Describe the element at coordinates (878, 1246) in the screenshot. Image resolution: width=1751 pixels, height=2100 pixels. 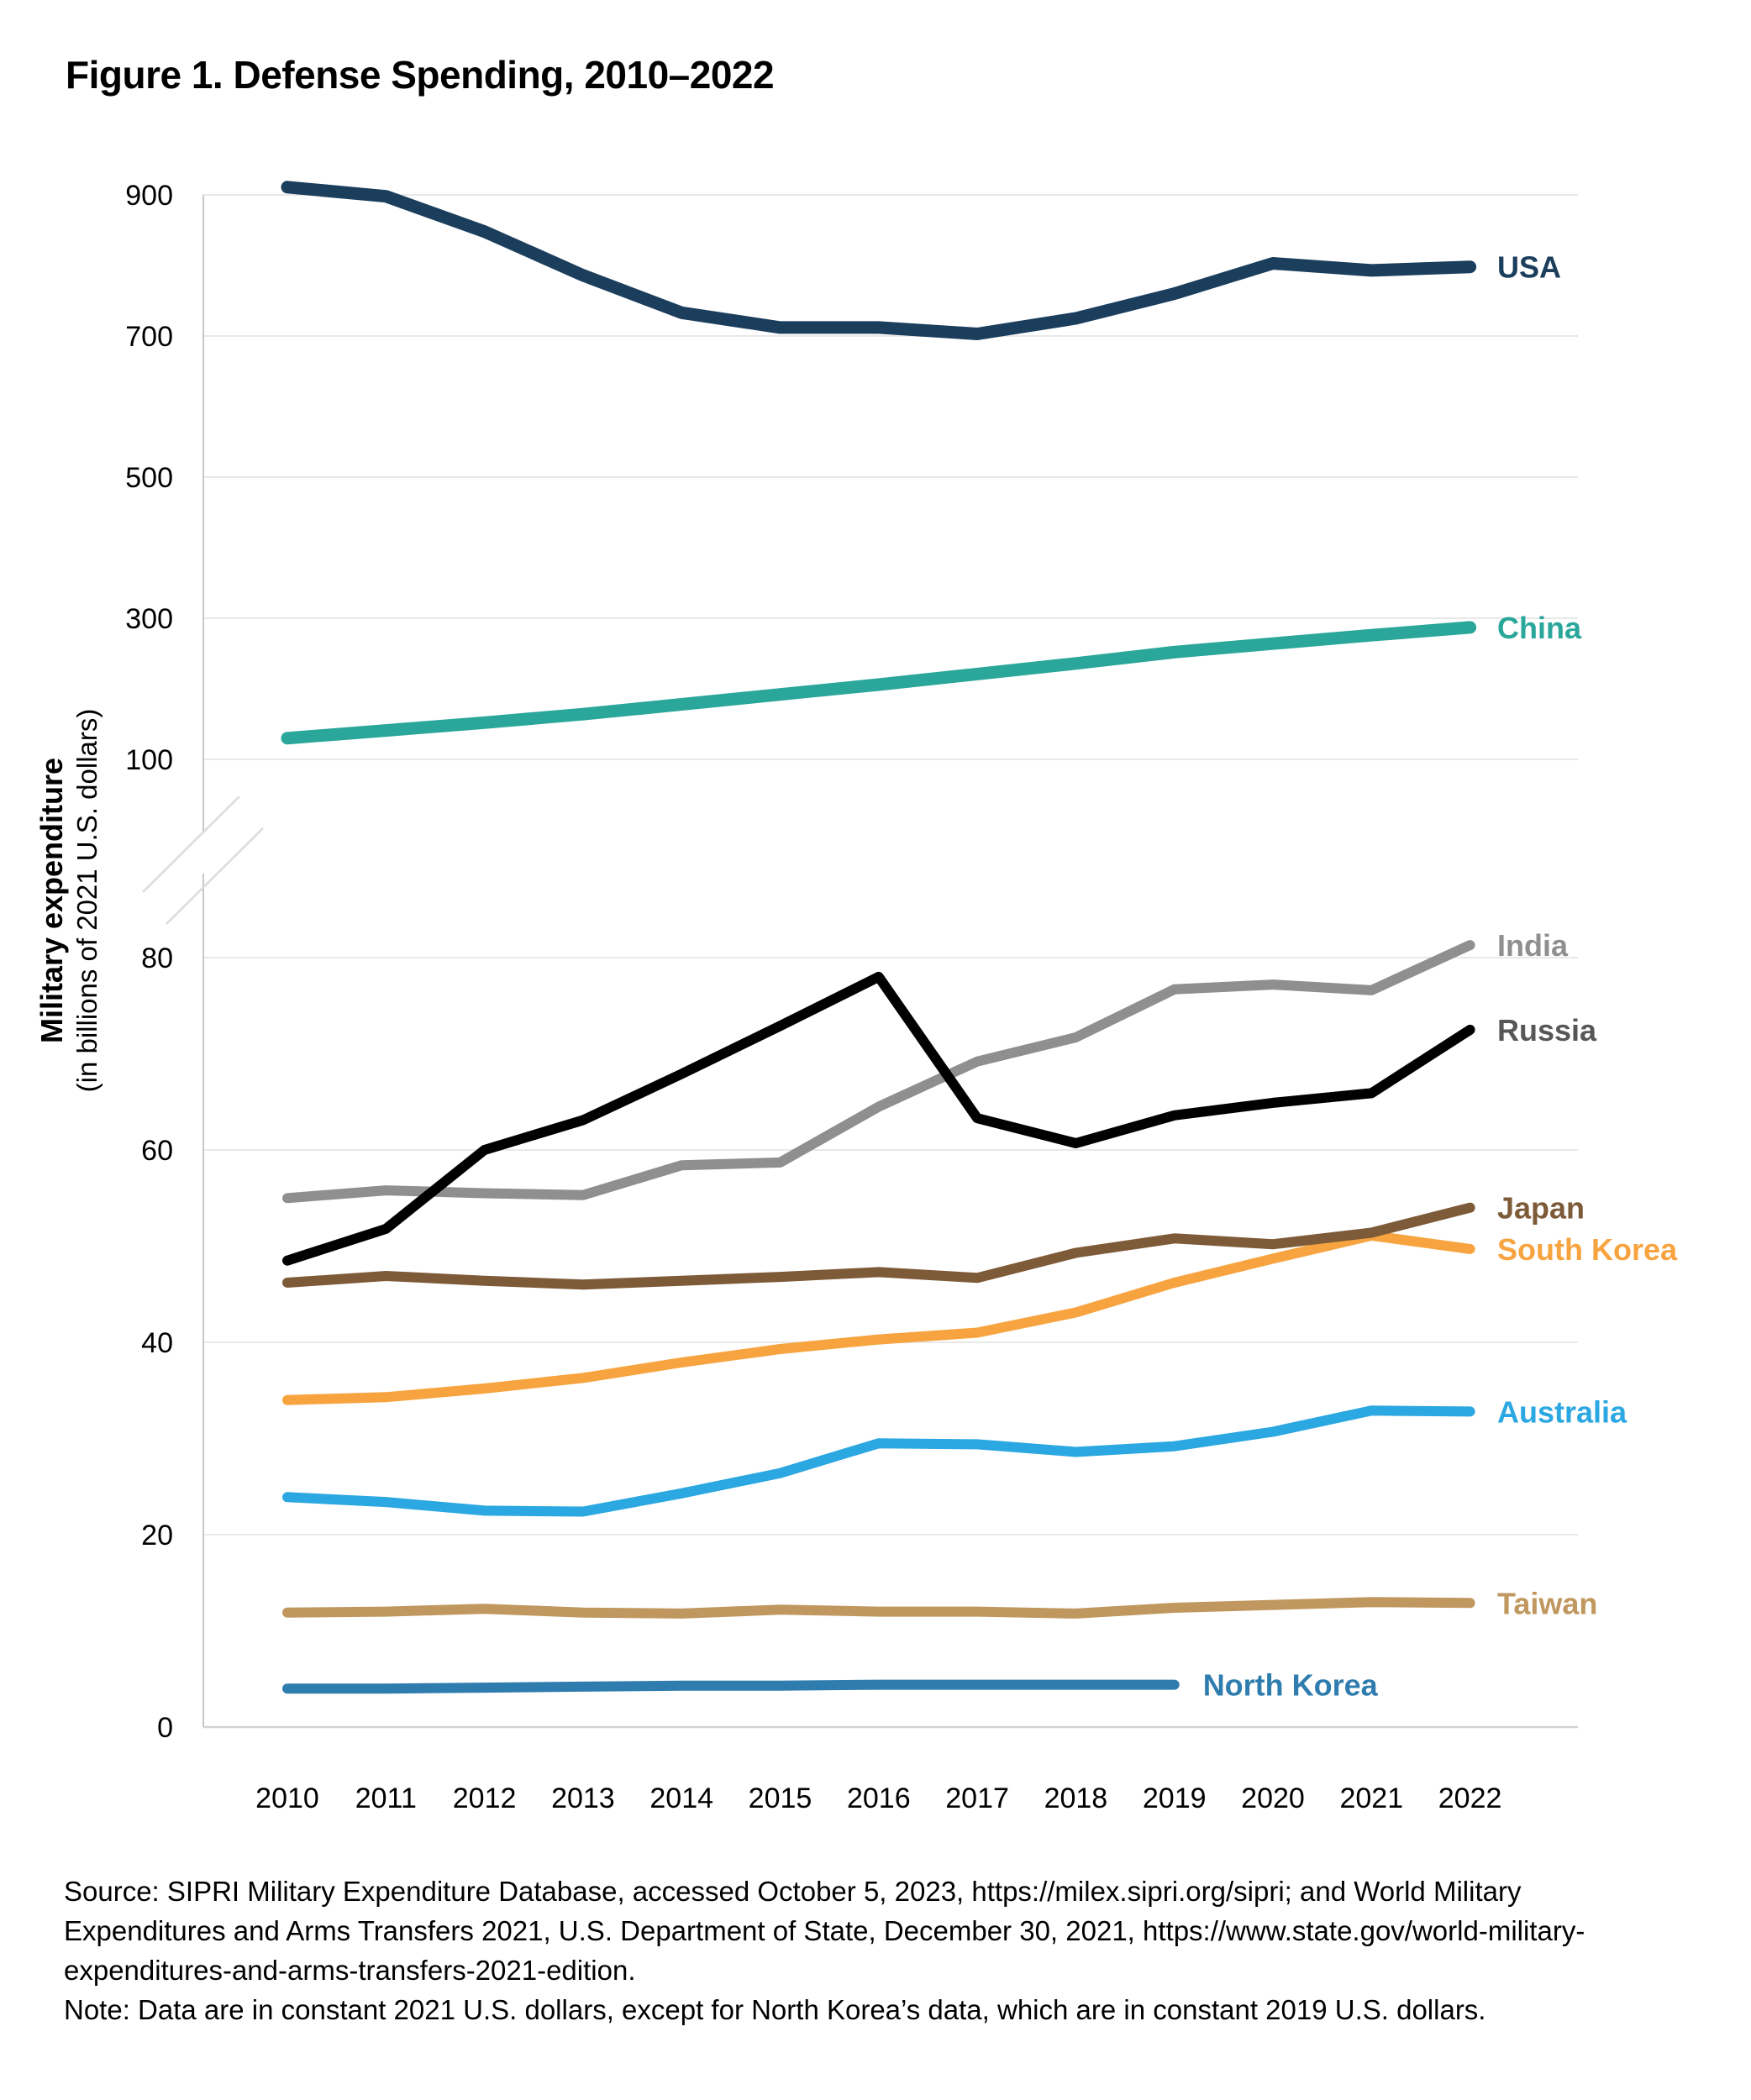
I see `series-line-japan` at that location.